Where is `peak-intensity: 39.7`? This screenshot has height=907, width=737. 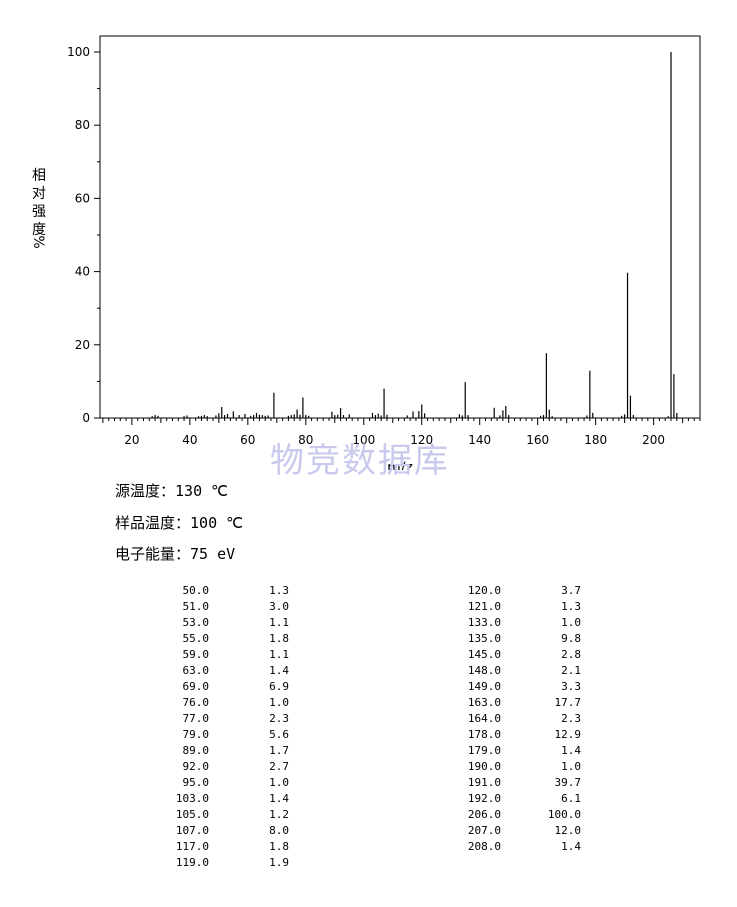 peak-intensity: 39.7 is located at coordinates (568, 782).